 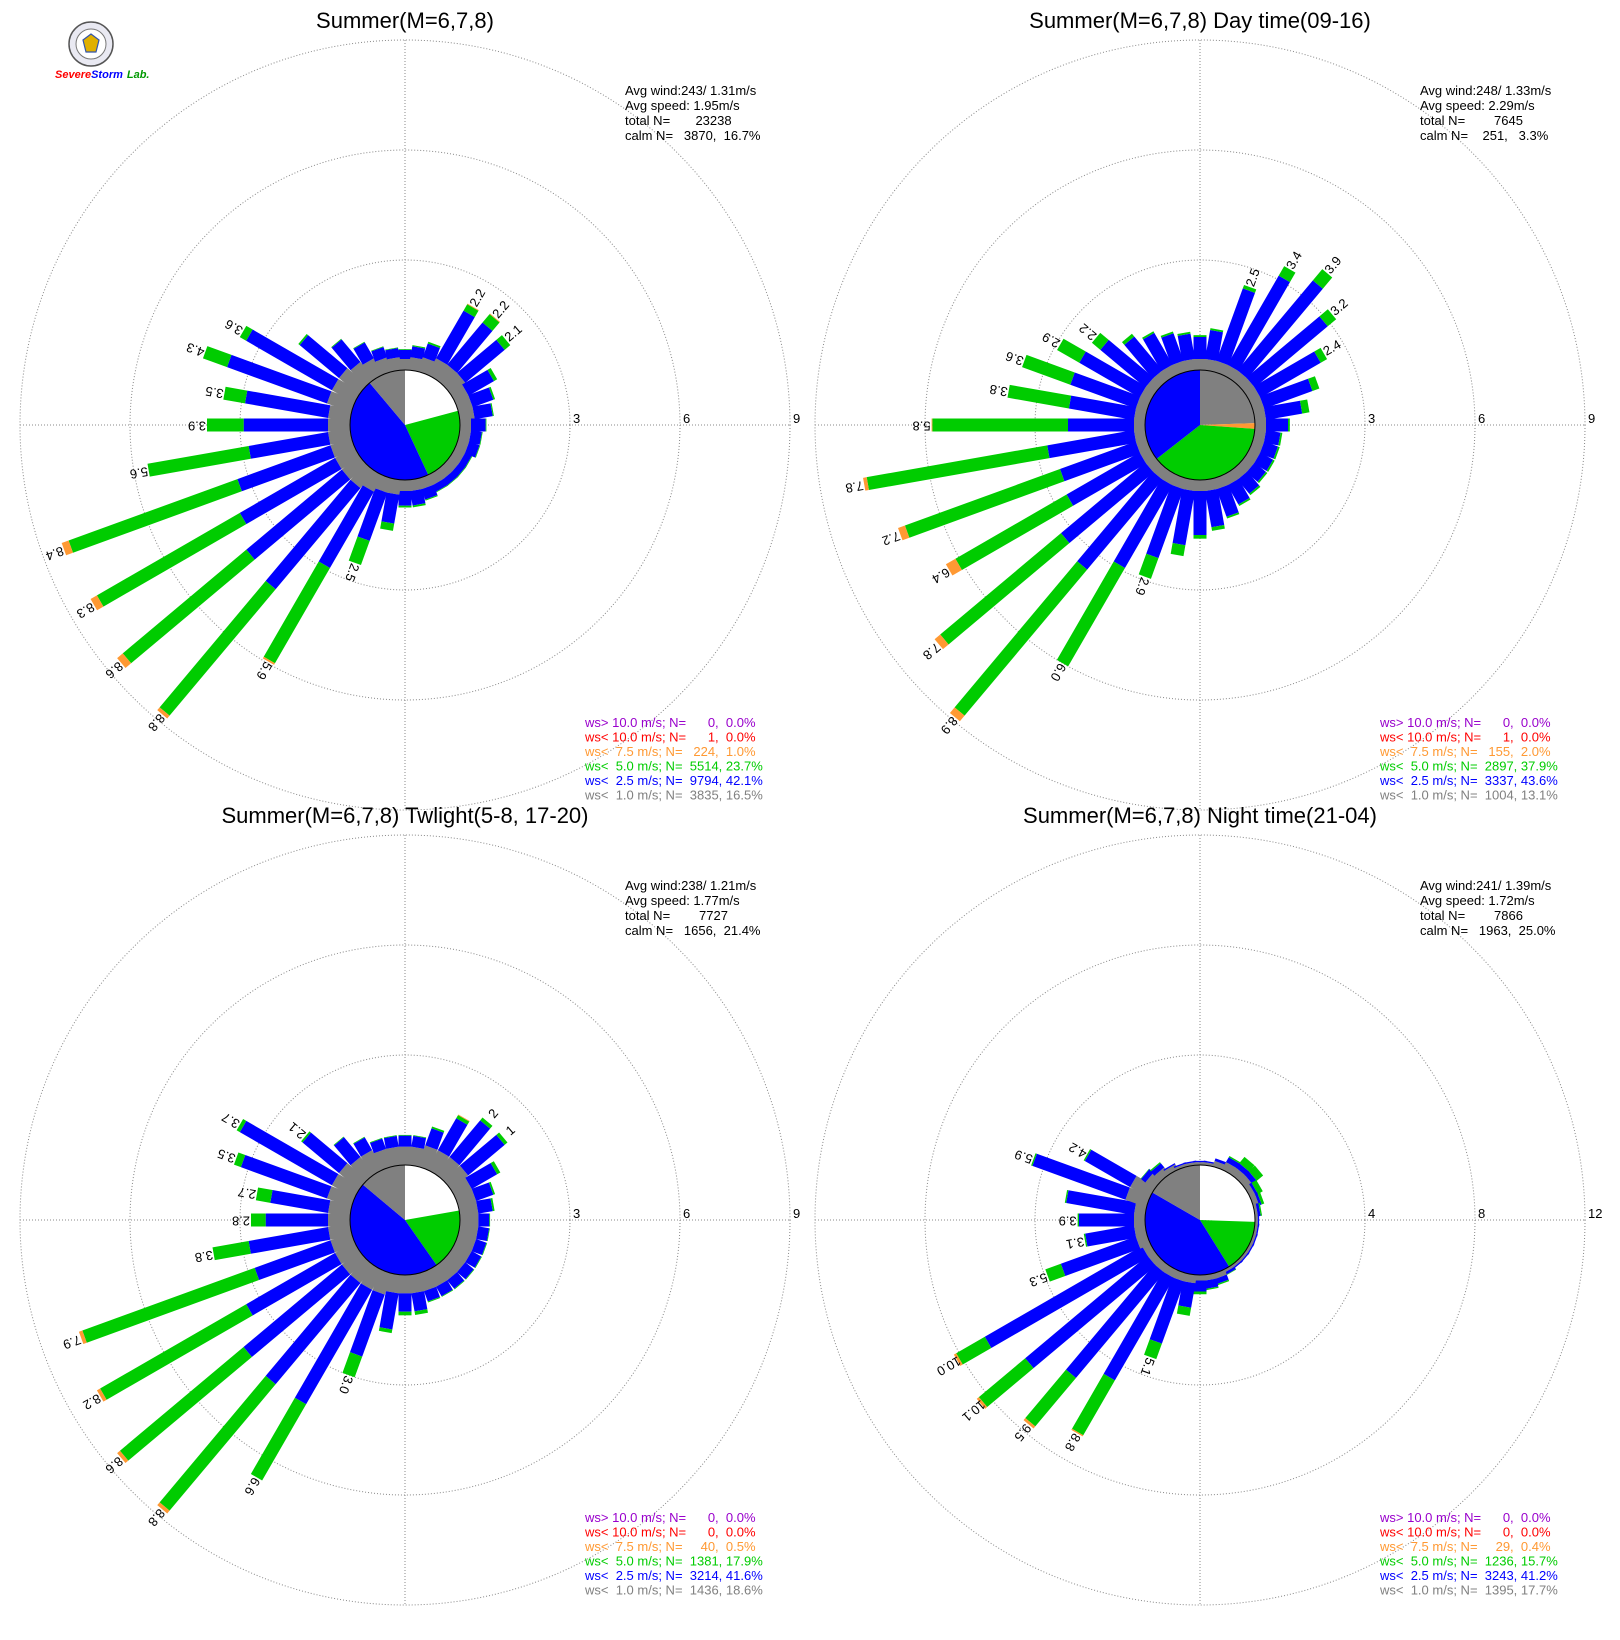 What do you see at coordinates (673, 1561) in the screenshot?
I see `legend-entry: ws< 5.0 m/s; N= 1381, 17.9%` at bounding box center [673, 1561].